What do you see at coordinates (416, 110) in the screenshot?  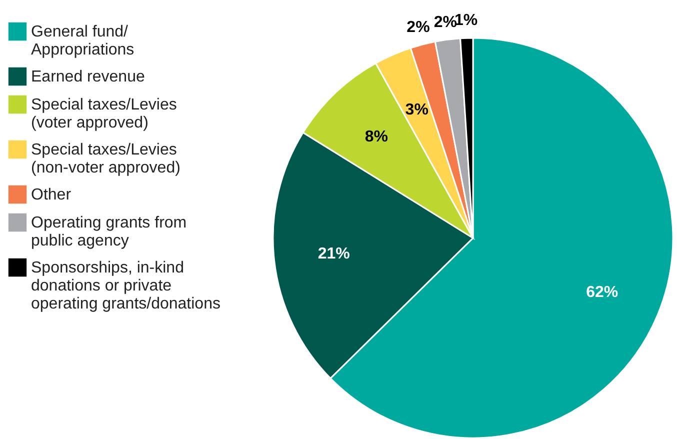 I see `data-label: 3%` at bounding box center [416, 110].